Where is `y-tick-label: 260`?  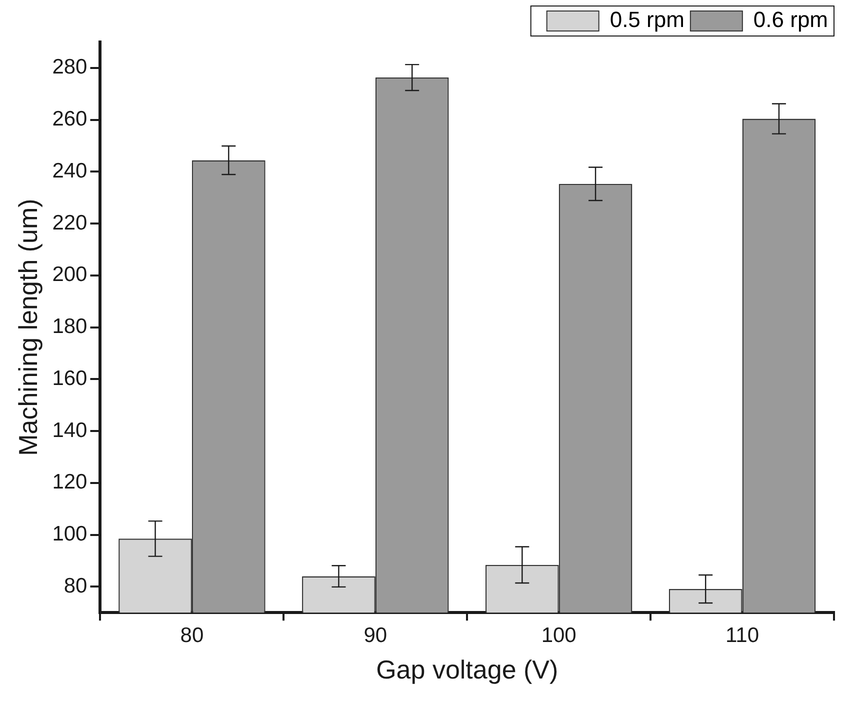
y-tick-label: 260 is located at coordinates (70, 119).